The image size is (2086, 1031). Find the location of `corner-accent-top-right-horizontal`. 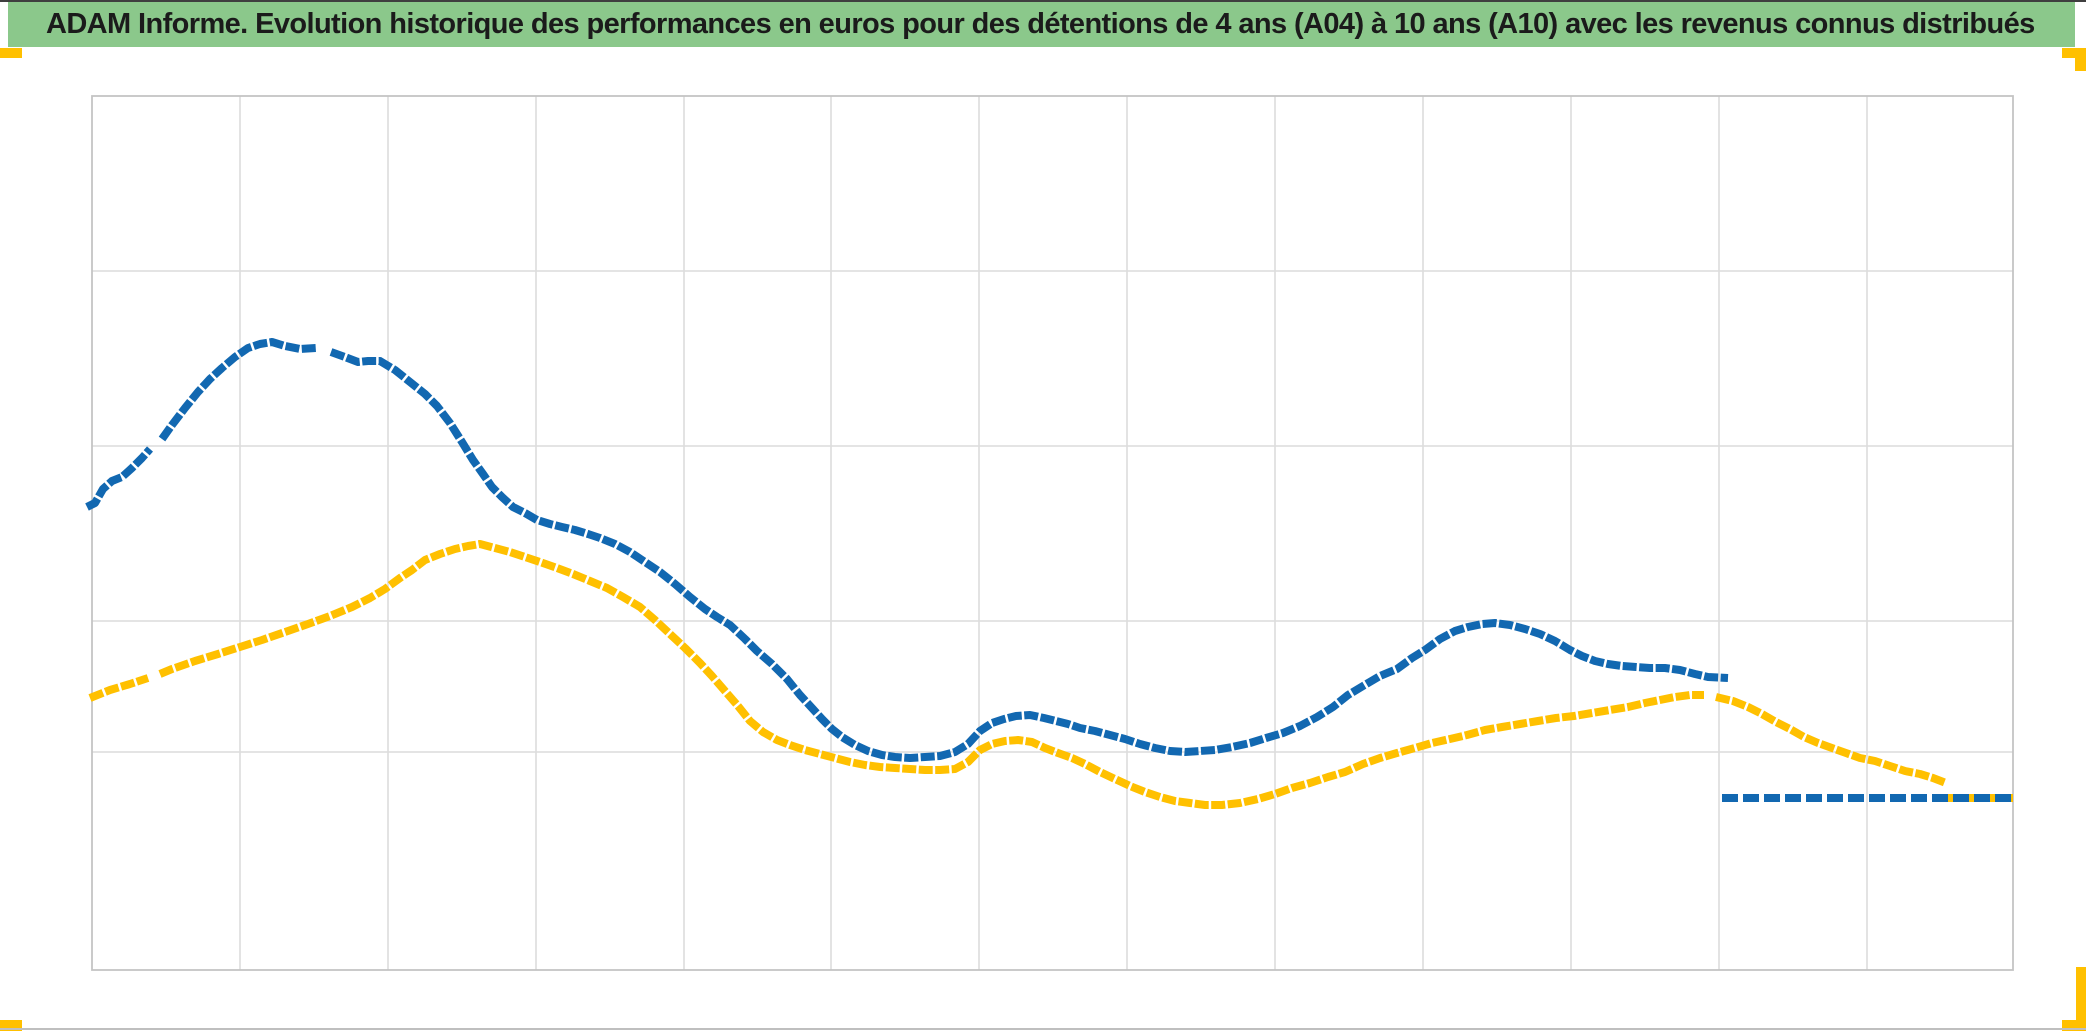

corner-accent-top-right-horizontal is located at coordinates (2074, 53).